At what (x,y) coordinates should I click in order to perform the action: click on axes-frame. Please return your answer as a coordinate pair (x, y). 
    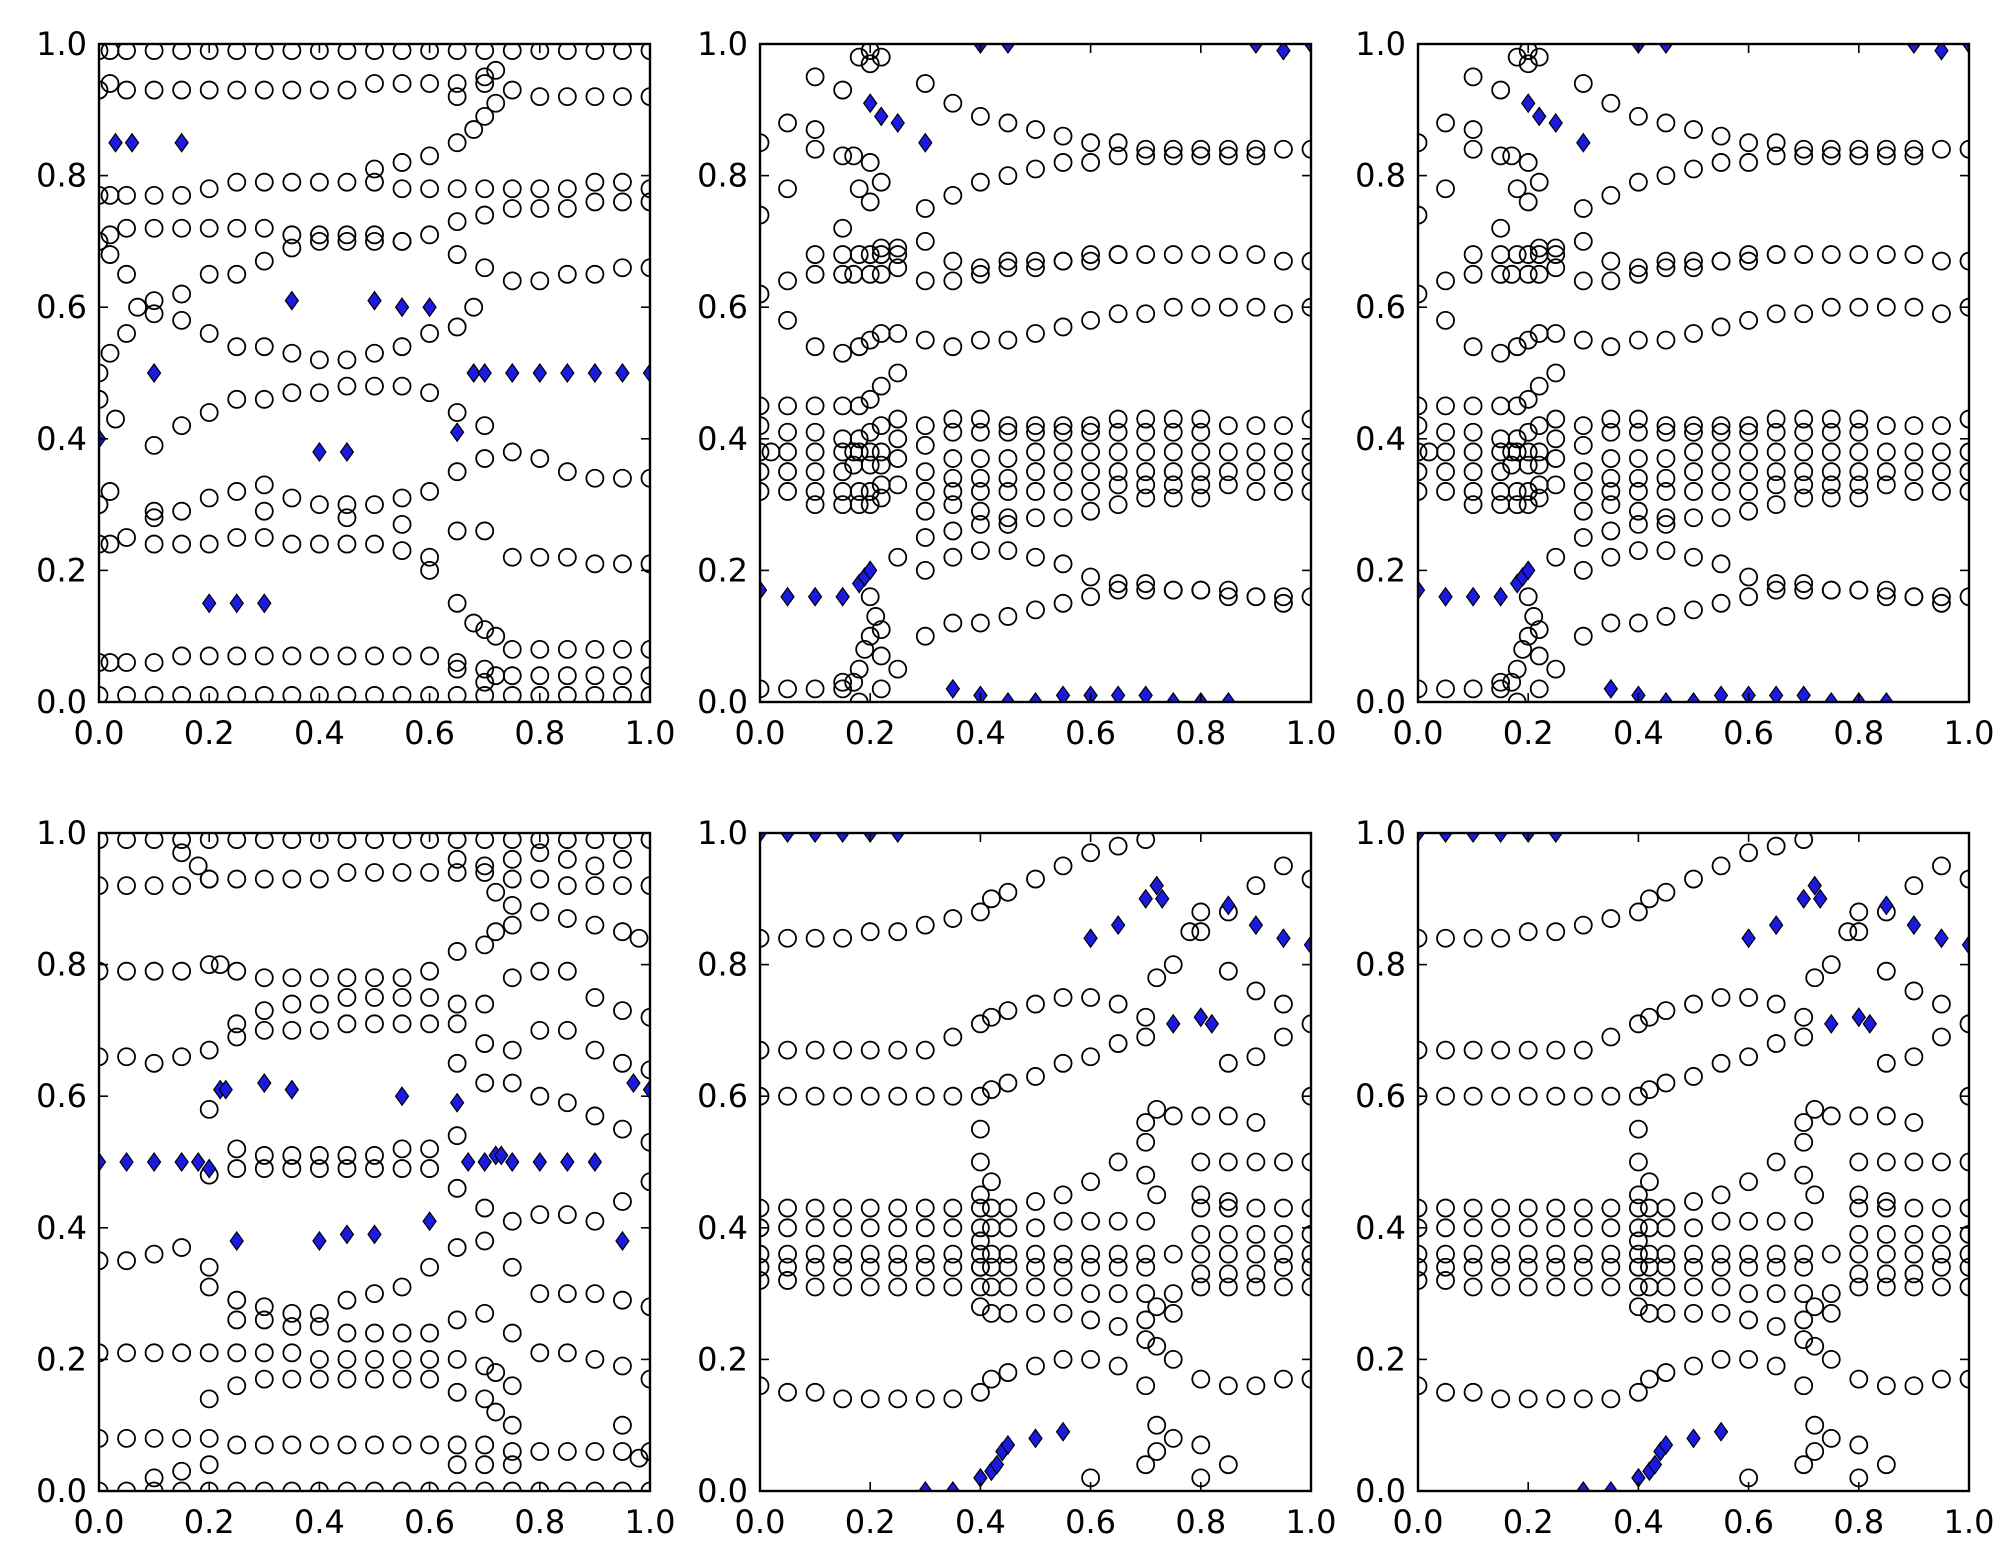
    Looking at the image, I should click on (1035, 373).